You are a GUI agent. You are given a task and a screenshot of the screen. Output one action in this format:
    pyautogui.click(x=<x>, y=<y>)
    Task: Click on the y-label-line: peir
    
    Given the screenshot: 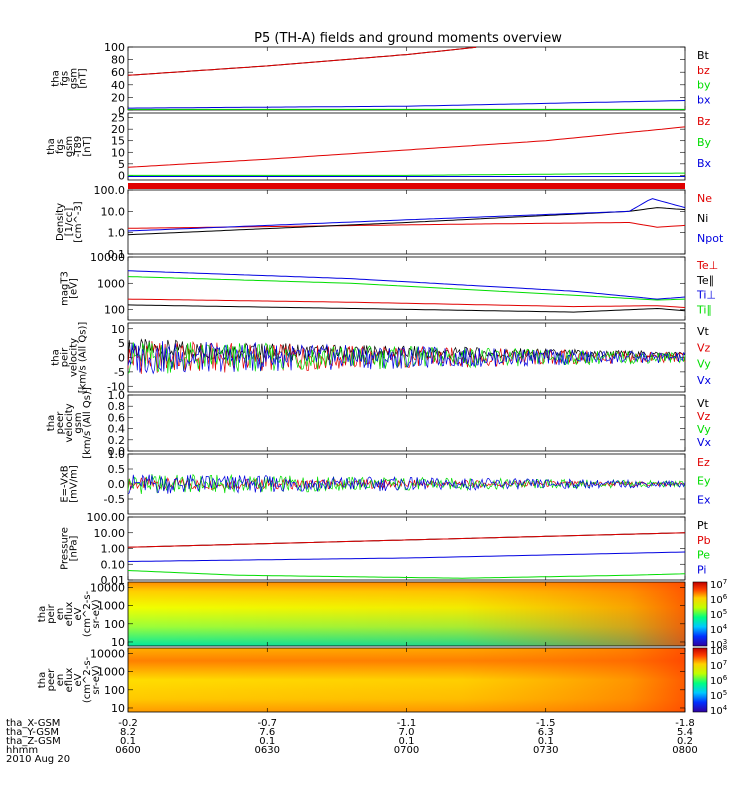 What is the action you would take?
    pyautogui.click(x=51, y=613)
    